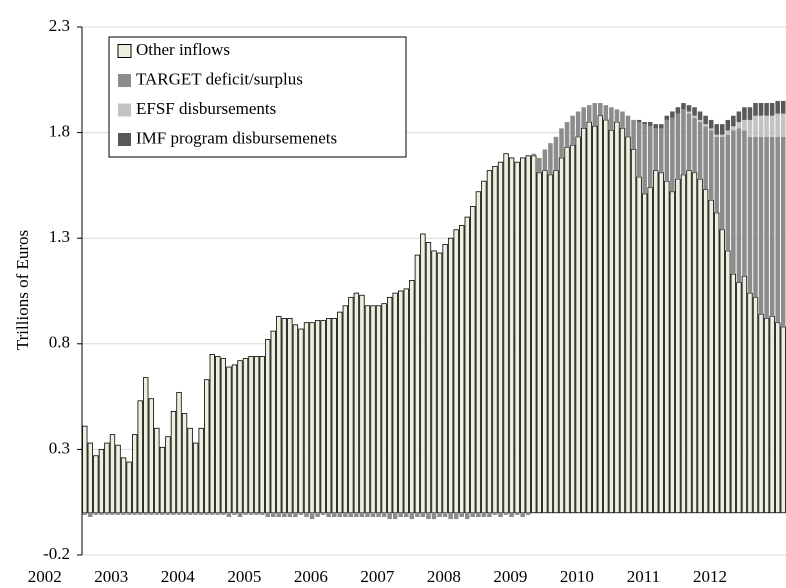  What do you see at coordinates (444, 576) in the screenshot?
I see `x-tick-label: 2008` at bounding box center [444, 576].